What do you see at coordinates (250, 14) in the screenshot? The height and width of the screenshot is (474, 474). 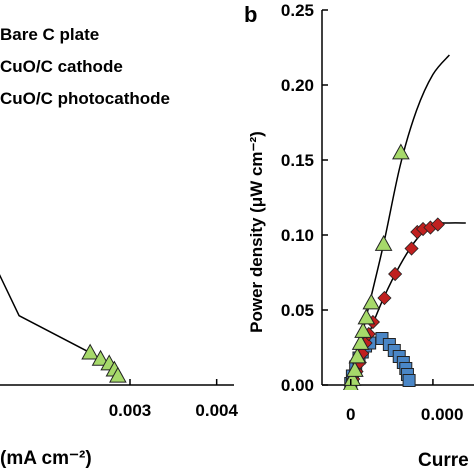 I see `panel-b-label: b` at bounding box center [250, 14].